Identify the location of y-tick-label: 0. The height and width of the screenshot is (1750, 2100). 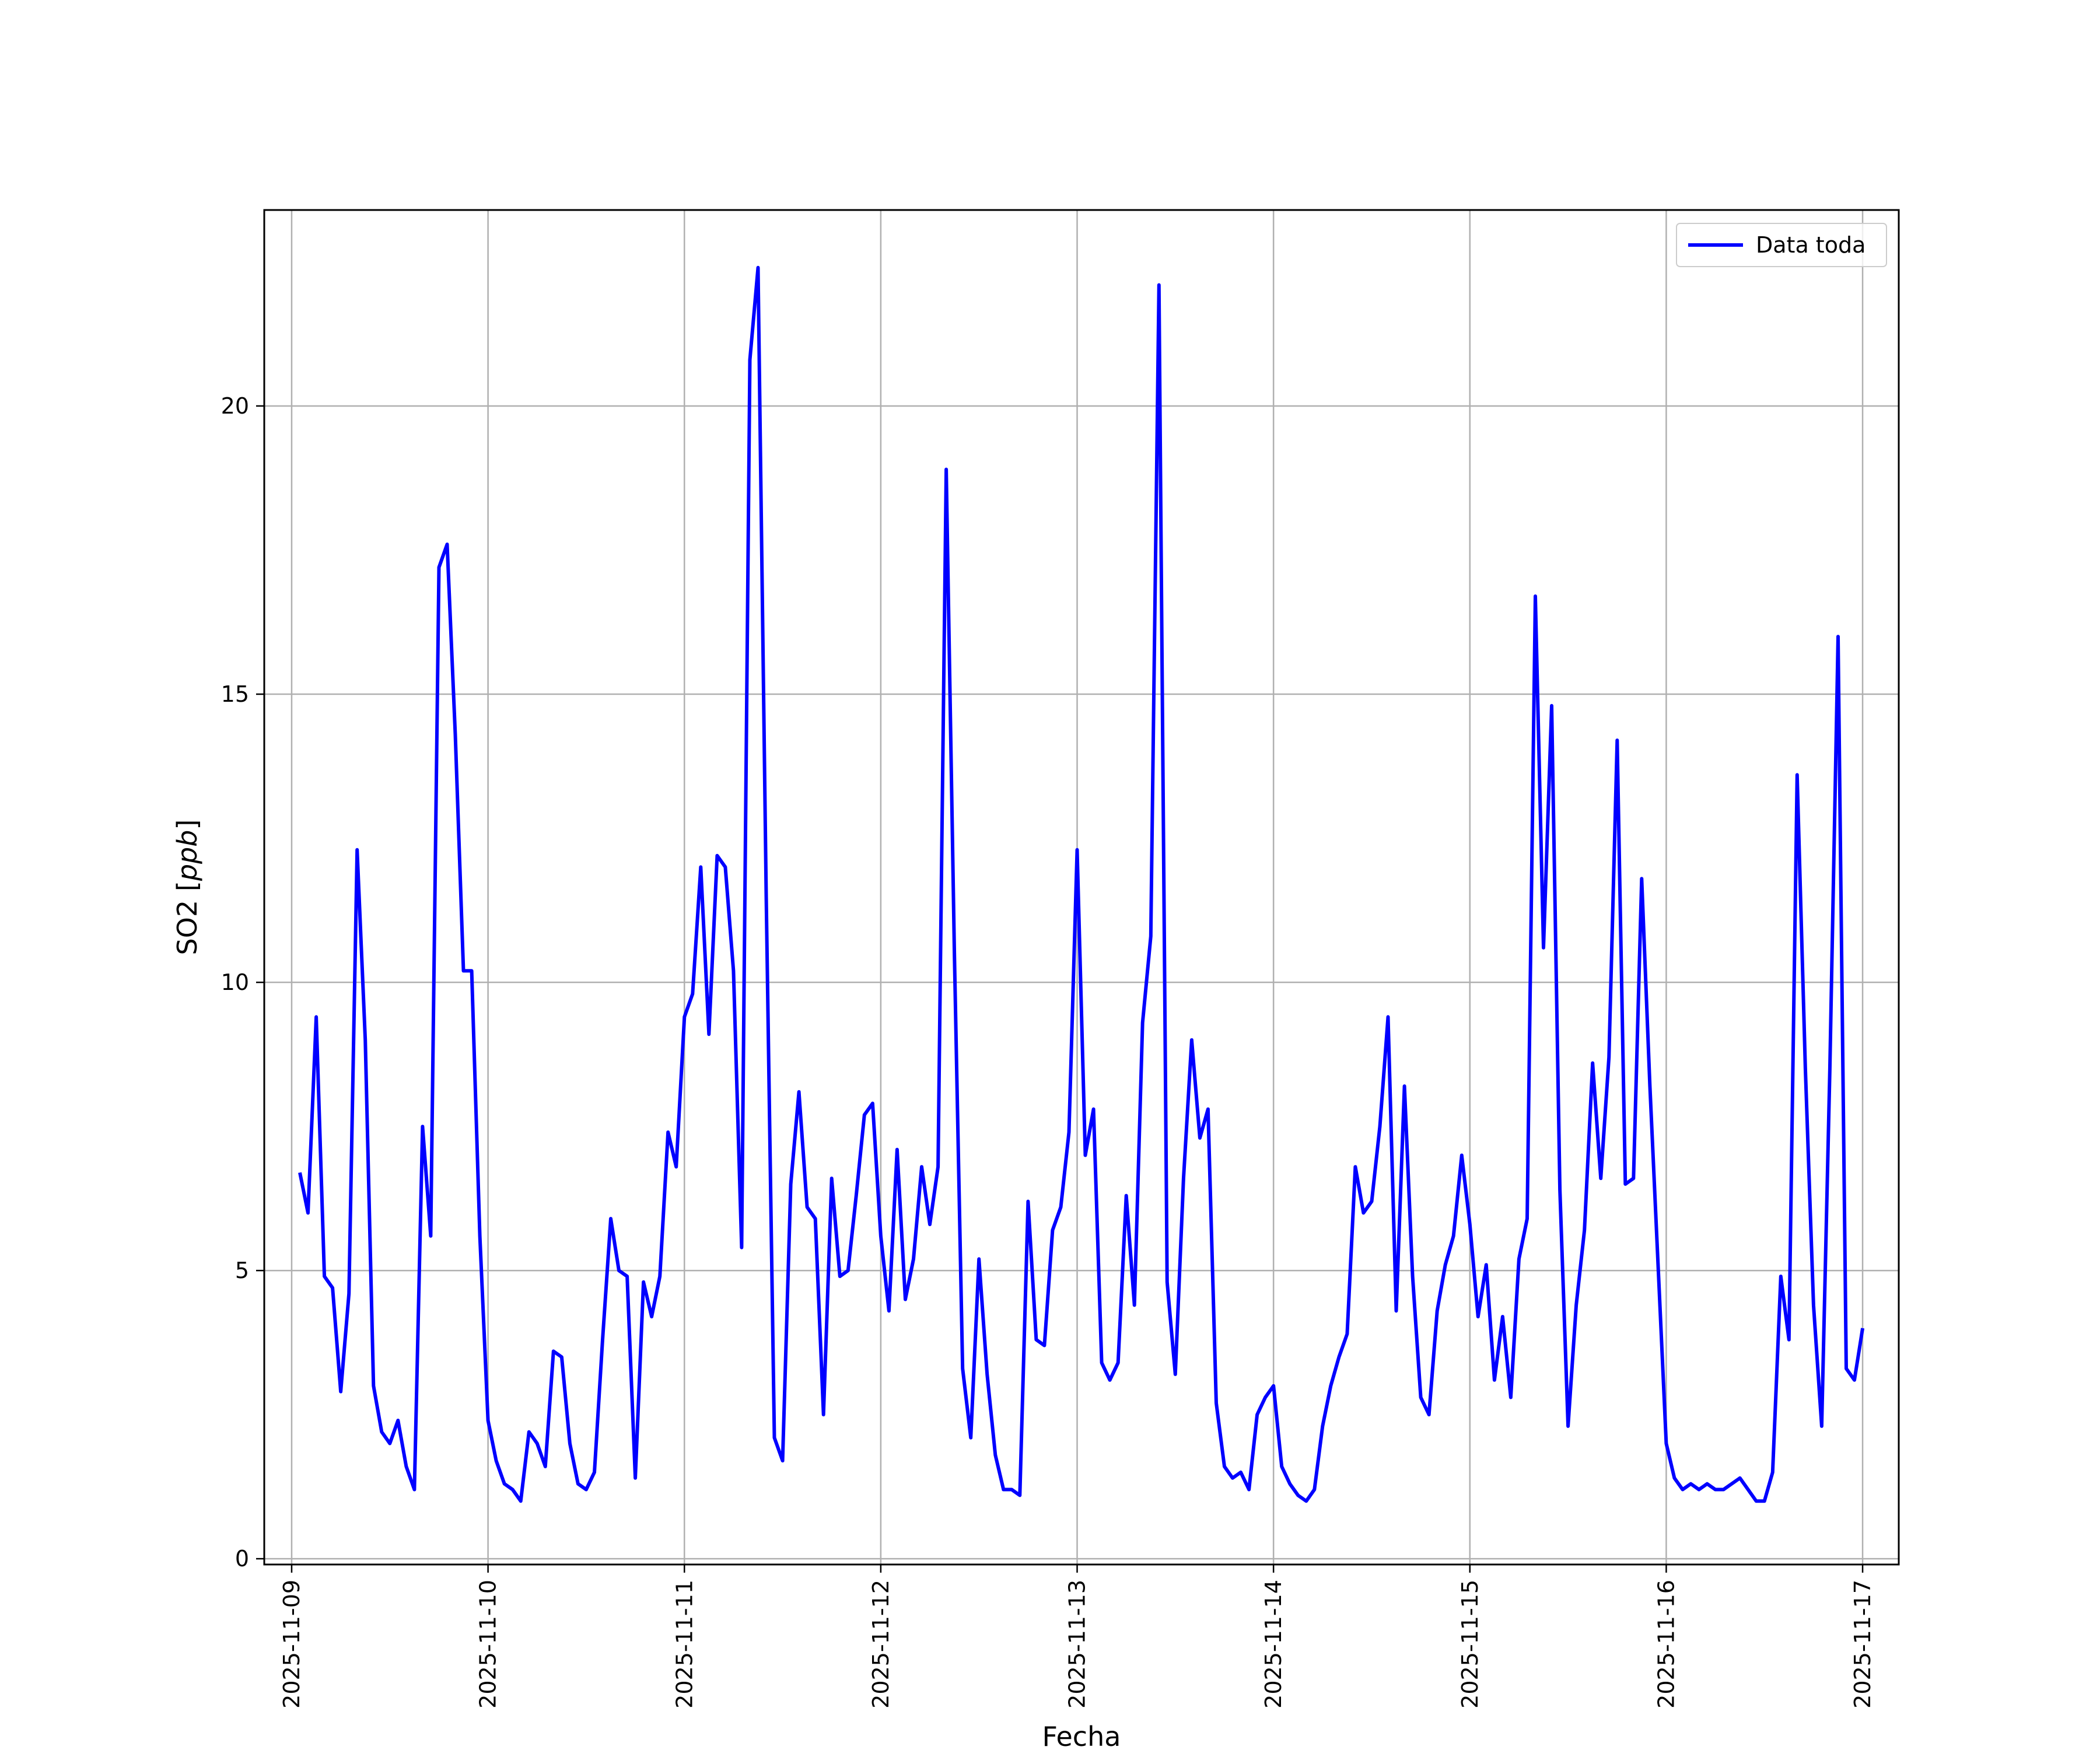
(242, 1559).